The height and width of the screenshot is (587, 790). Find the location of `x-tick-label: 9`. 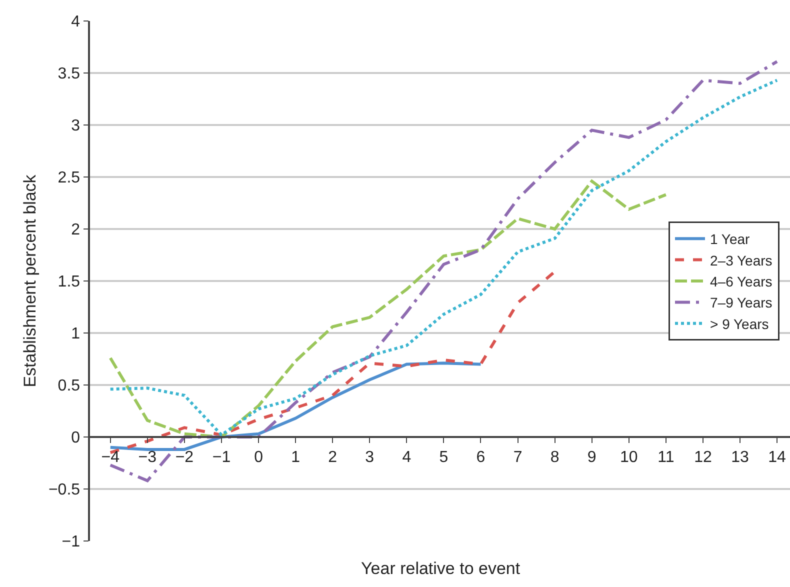

x-tick-label: 9 is located at coordinates (591, 457).